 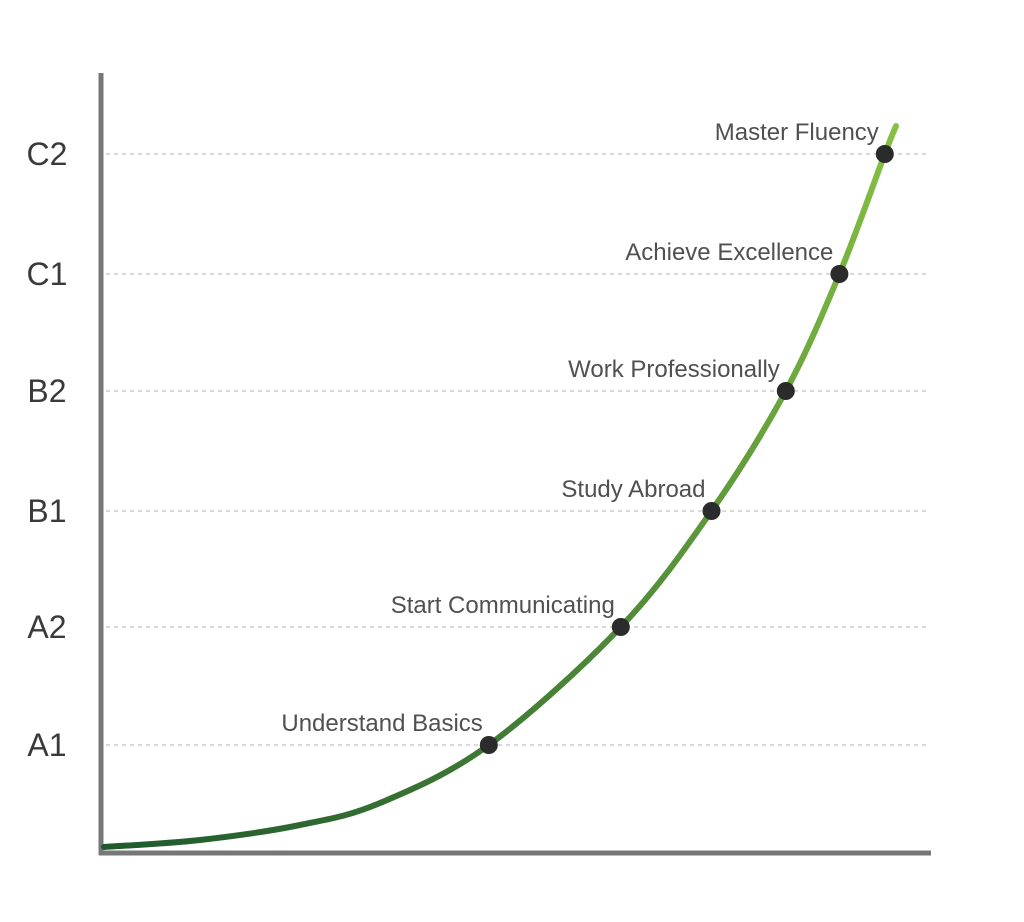 I want to click on level-labels: A1 A2 B1 B2 C1 C2, so click(x=47, y=449).